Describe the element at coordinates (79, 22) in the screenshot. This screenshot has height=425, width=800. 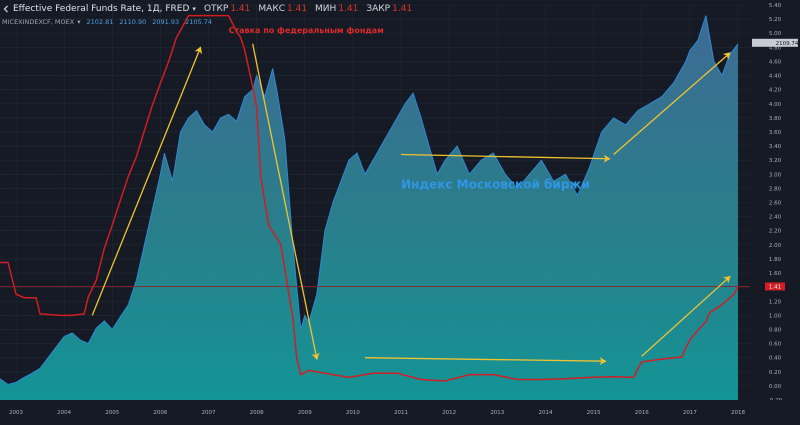
I see `index-menu-chevron-down-icon: ▾` at that location.